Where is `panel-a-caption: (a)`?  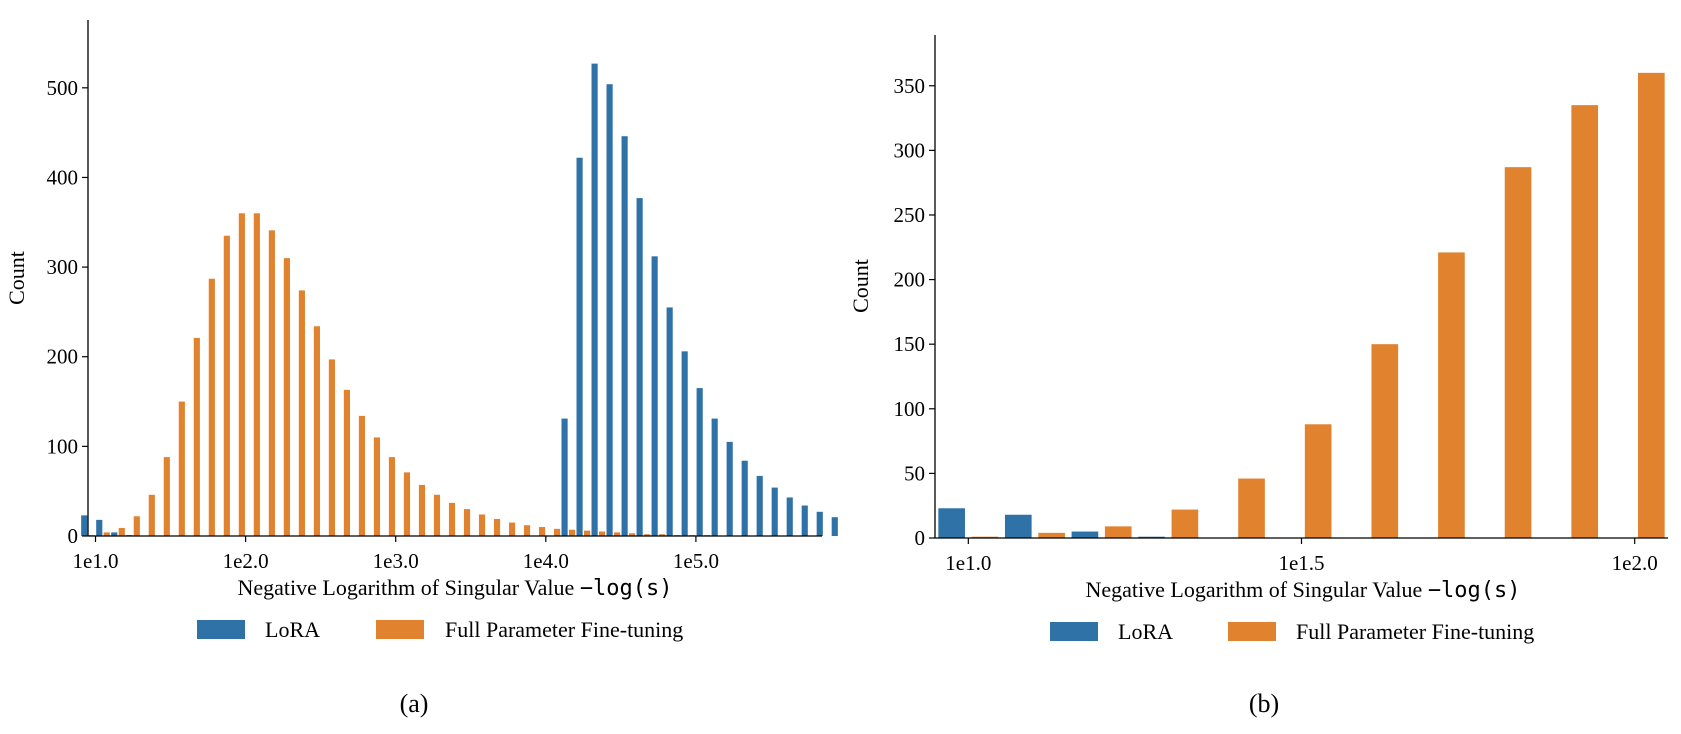 panel-a-caption: (a) is located at coordinates (414, 703).